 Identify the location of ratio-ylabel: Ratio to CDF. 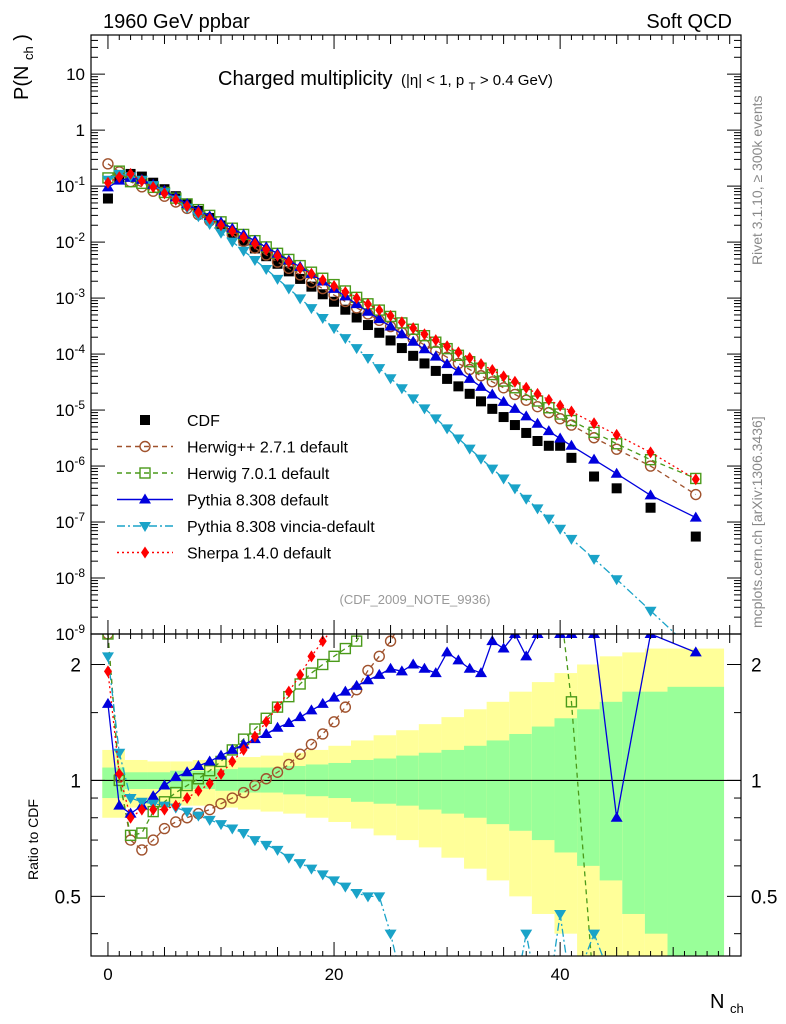
(33, 839).